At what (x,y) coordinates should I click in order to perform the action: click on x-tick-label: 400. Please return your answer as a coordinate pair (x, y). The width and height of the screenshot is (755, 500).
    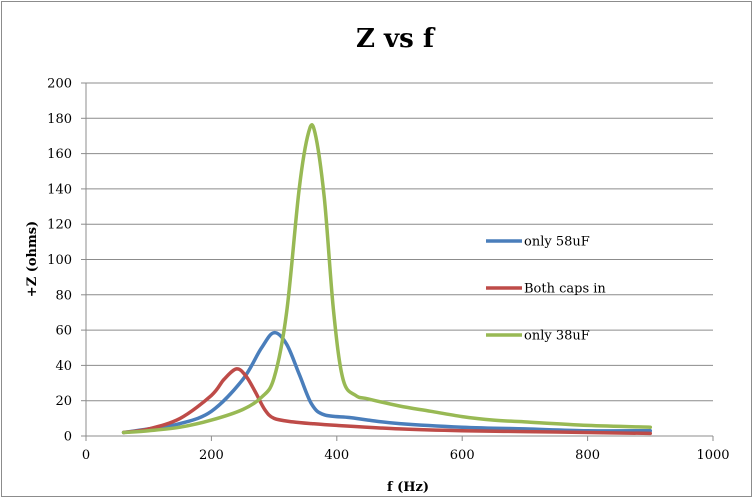
    Looking at the image, I should click on (336, 455).